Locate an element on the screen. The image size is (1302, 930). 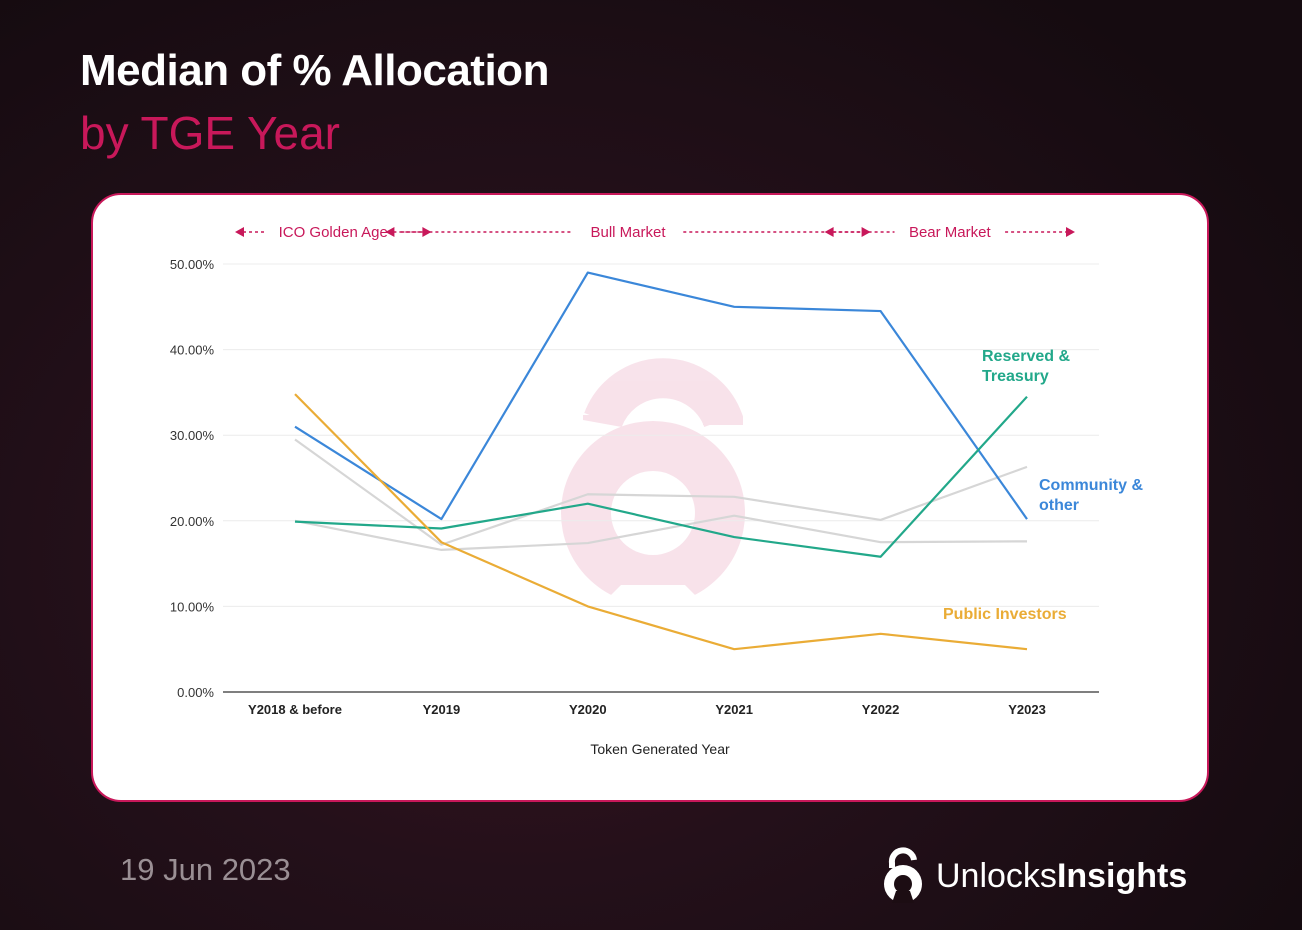
series-label-line: Public Investors is located at coordinates (1005, 614).